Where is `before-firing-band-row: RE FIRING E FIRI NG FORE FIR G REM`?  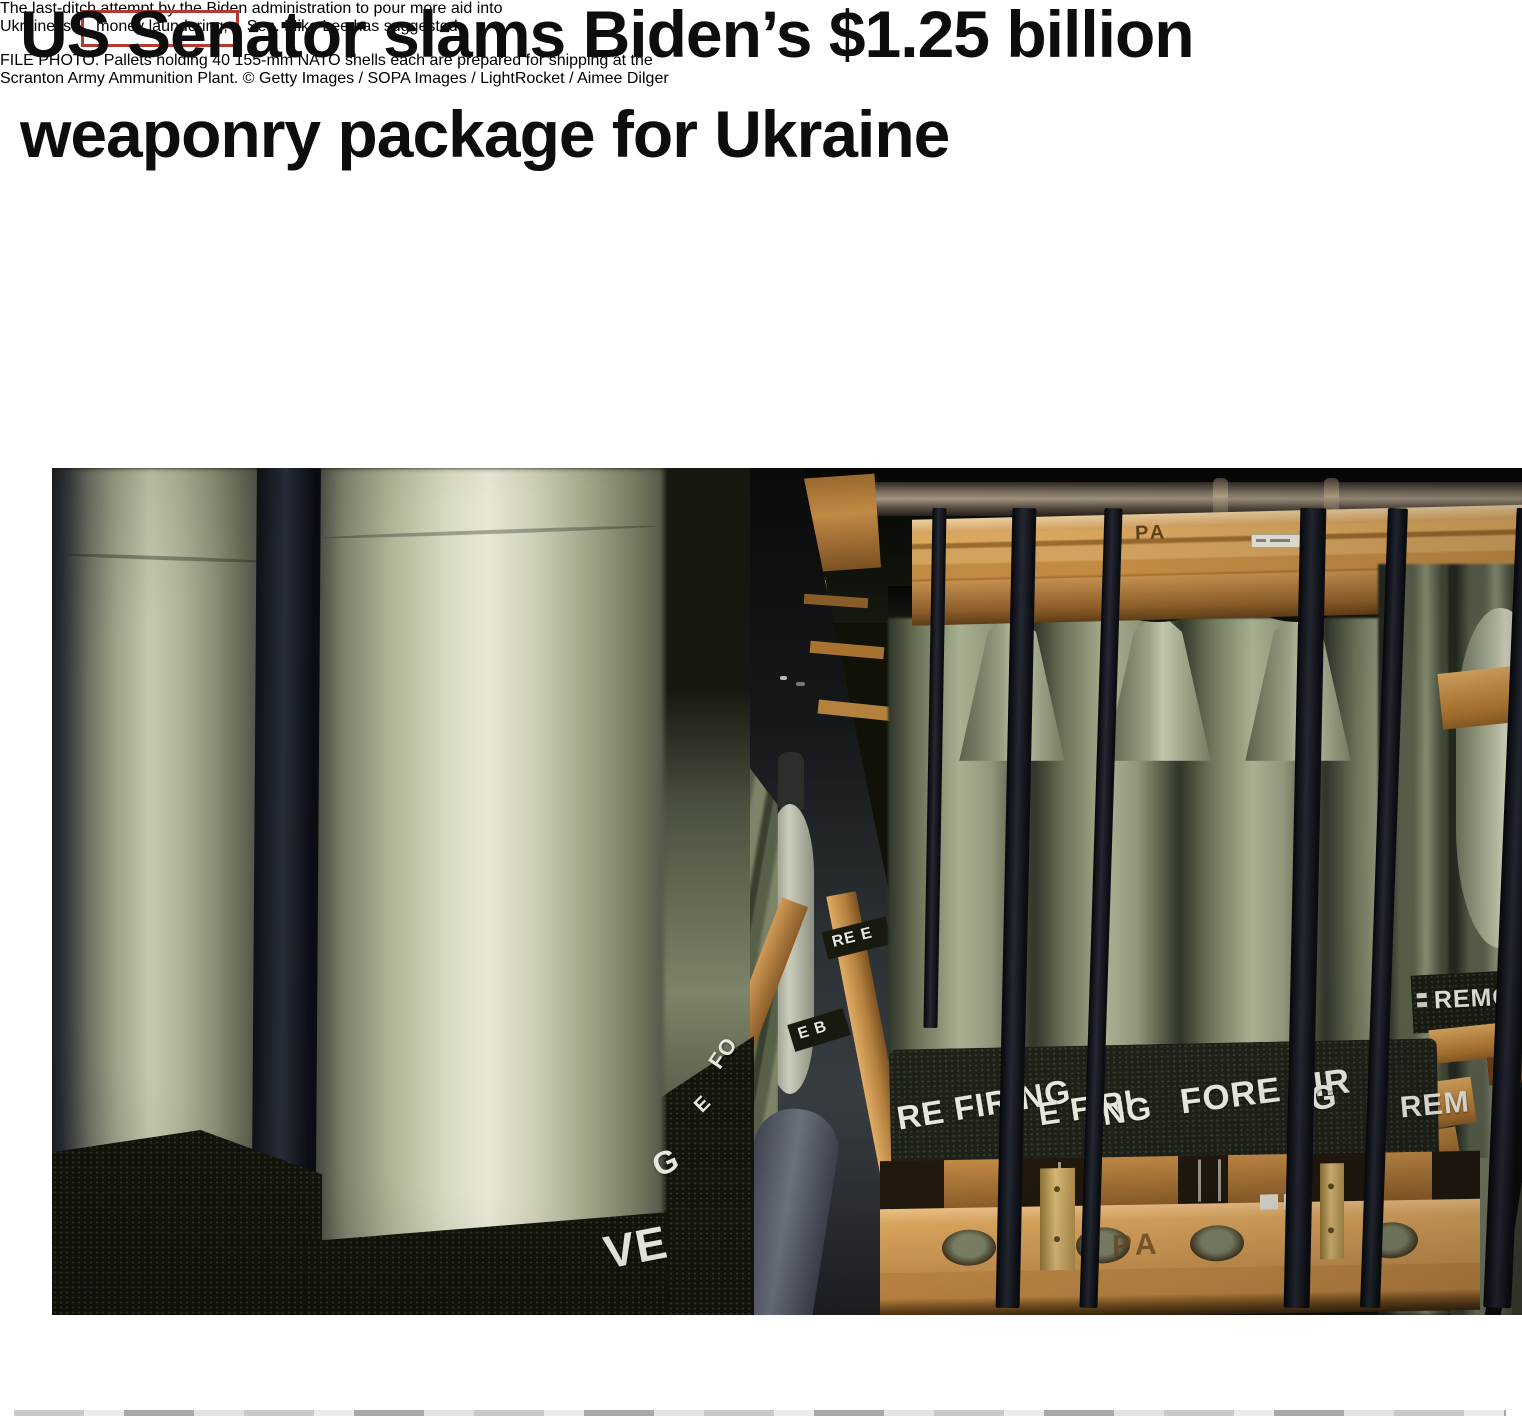 before-firing-band-row: RE FIRING E FIRI NG FORE FIR G REM is located at coordinates (1179, 1105).